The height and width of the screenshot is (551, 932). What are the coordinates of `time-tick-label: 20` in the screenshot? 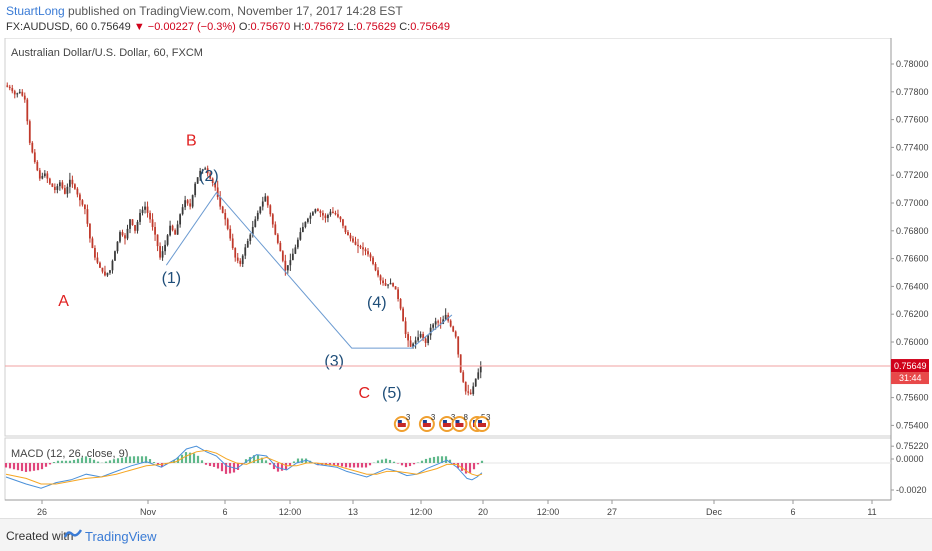 It's located at (483, 512).